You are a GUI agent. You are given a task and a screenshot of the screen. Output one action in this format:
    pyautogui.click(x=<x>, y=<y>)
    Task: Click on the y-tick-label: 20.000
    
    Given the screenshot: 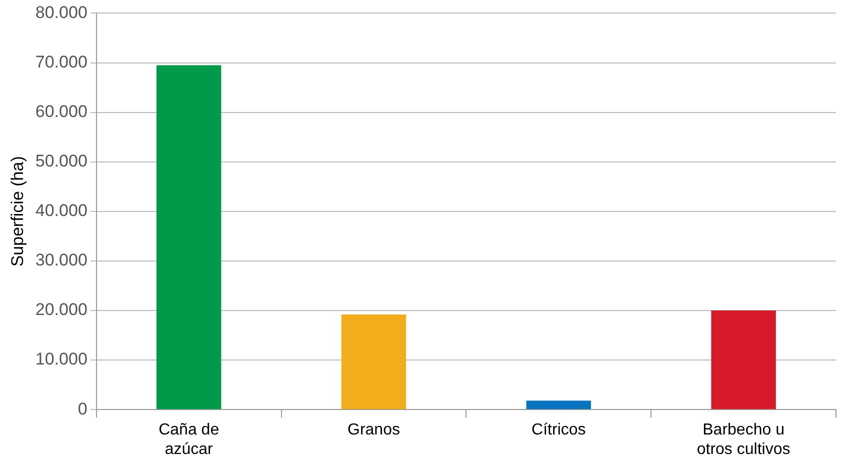 What is the action you would take?
    pyautogui.click(x=61, y=310)
    